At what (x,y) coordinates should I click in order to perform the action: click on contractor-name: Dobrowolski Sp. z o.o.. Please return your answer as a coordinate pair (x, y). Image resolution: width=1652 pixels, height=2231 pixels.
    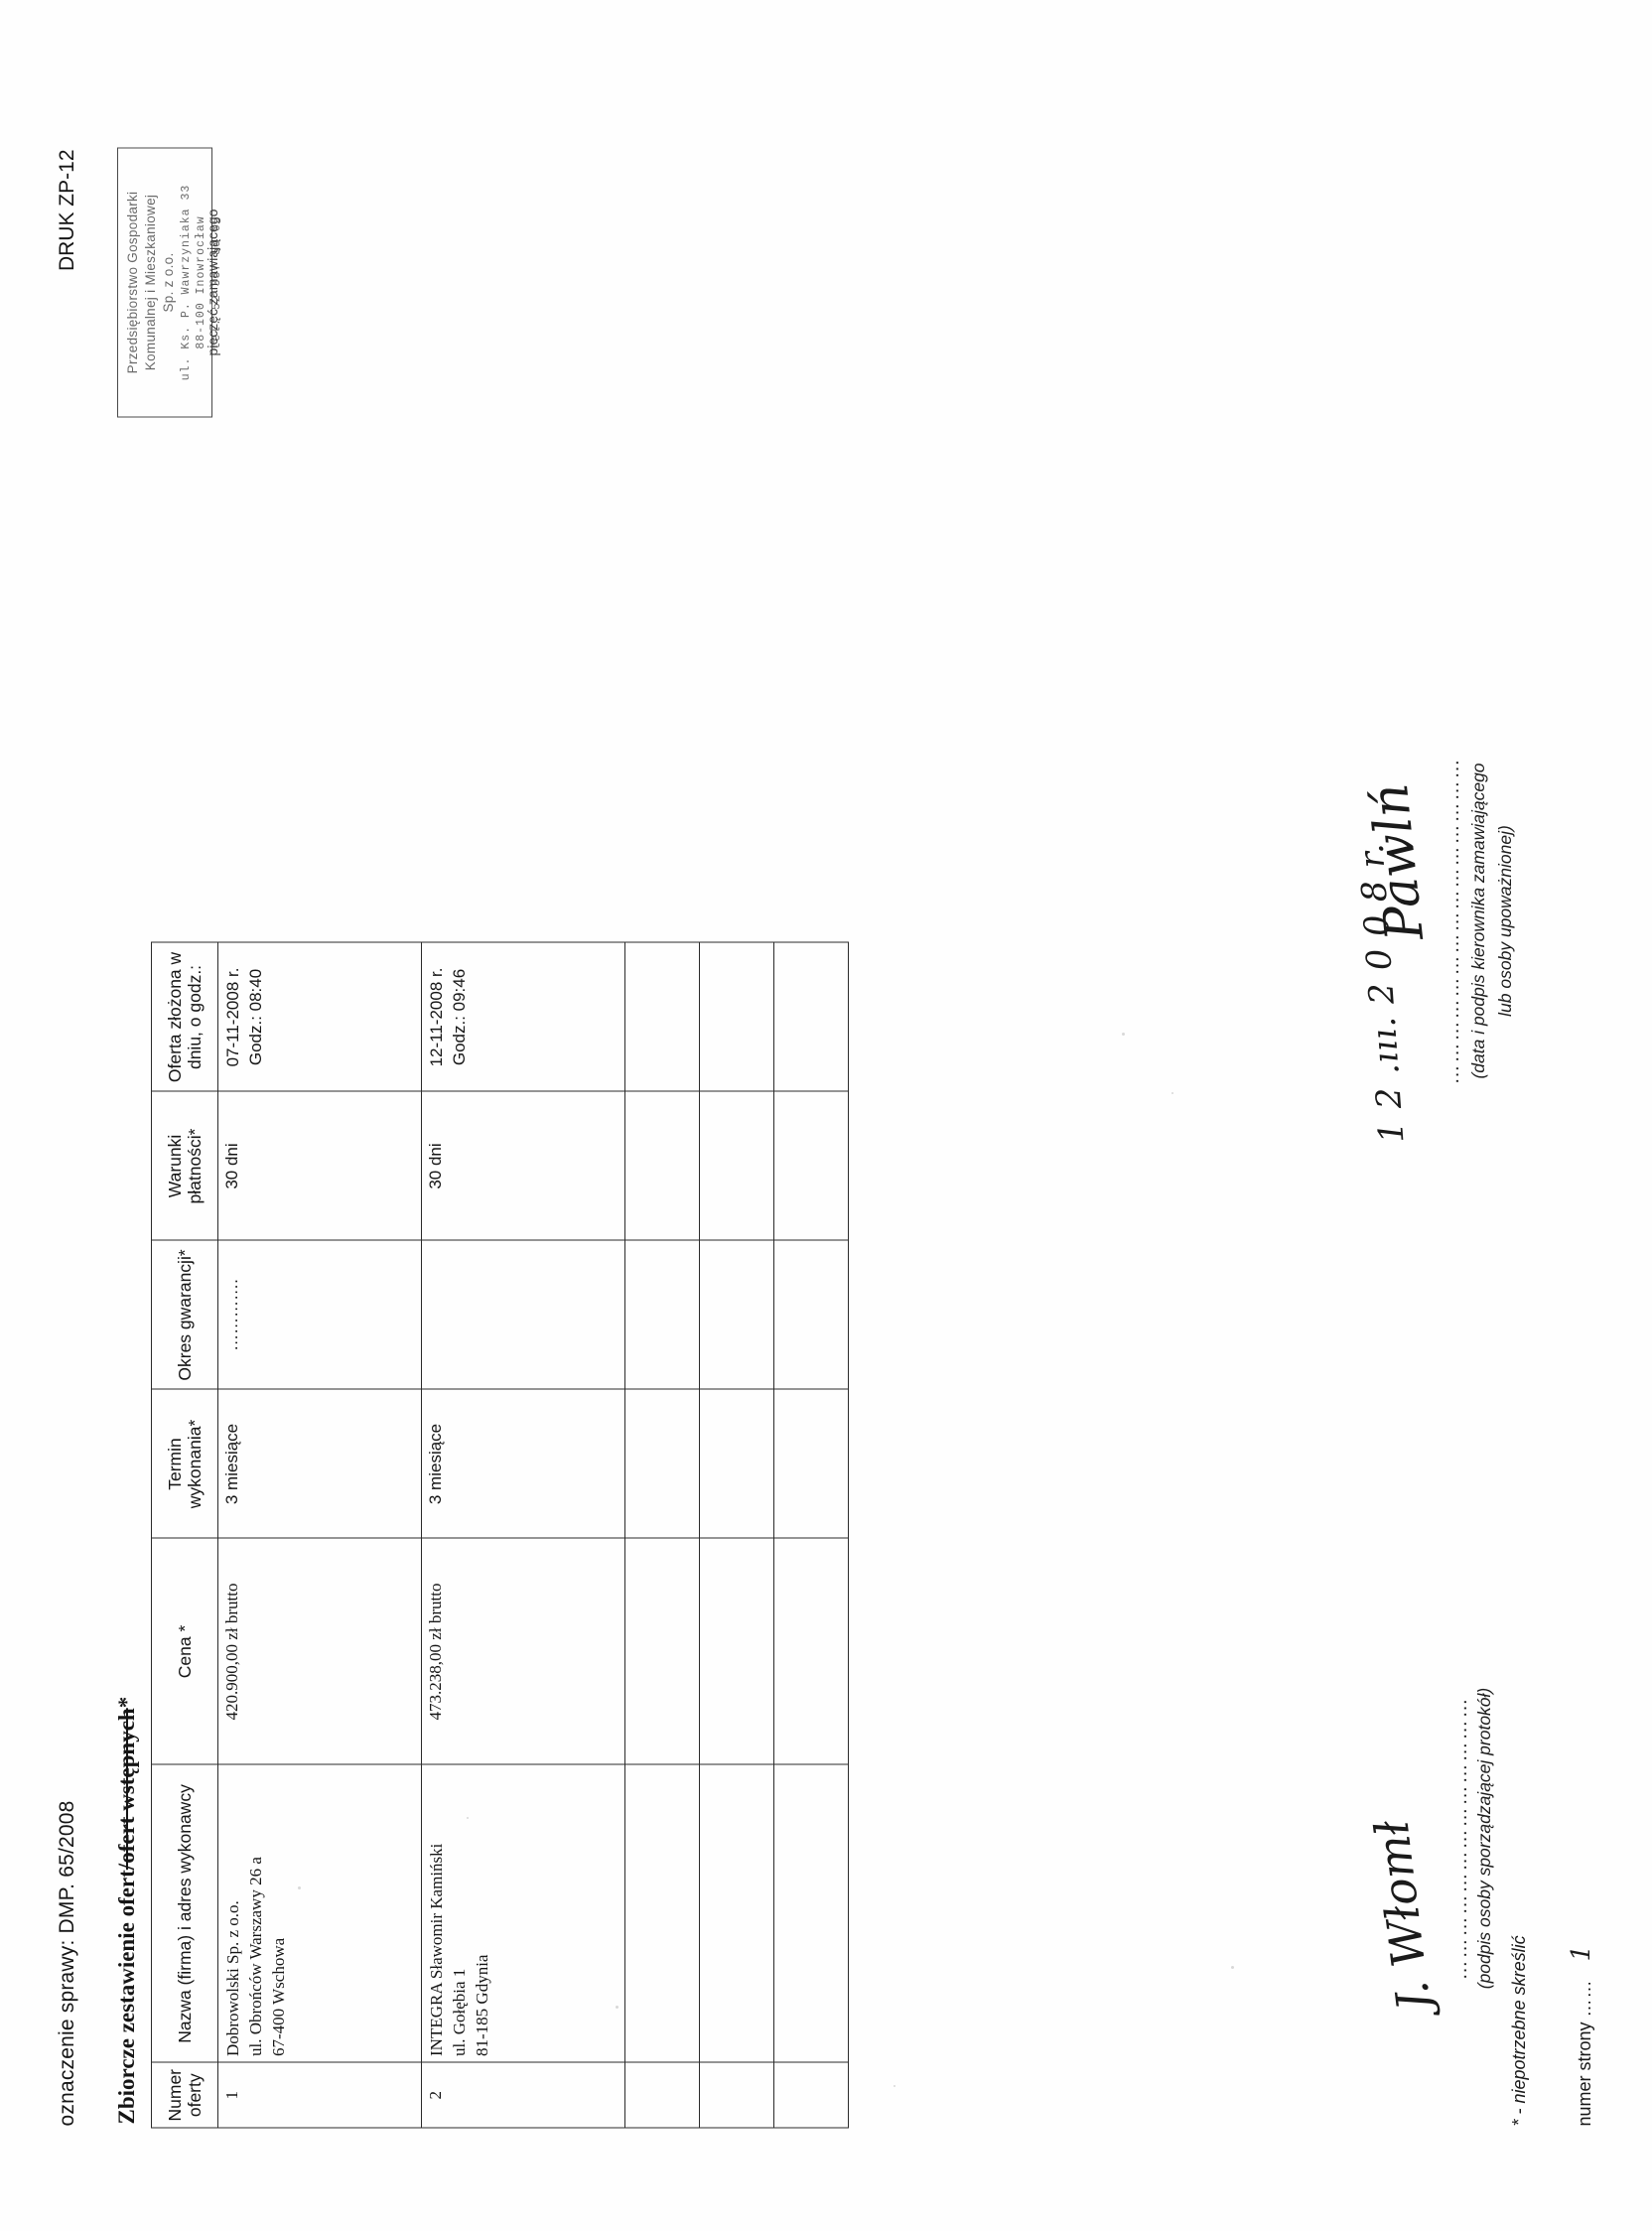
    Looking at the image, I should click on (233, 1977).